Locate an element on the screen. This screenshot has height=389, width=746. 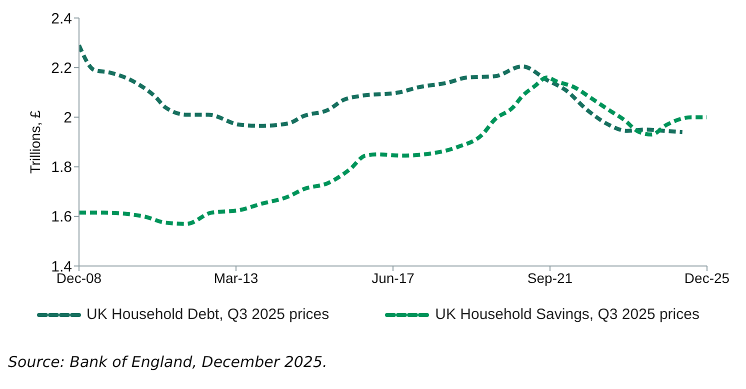
y-axis-title: Trillions, £ is located at coordinates (34, 142).